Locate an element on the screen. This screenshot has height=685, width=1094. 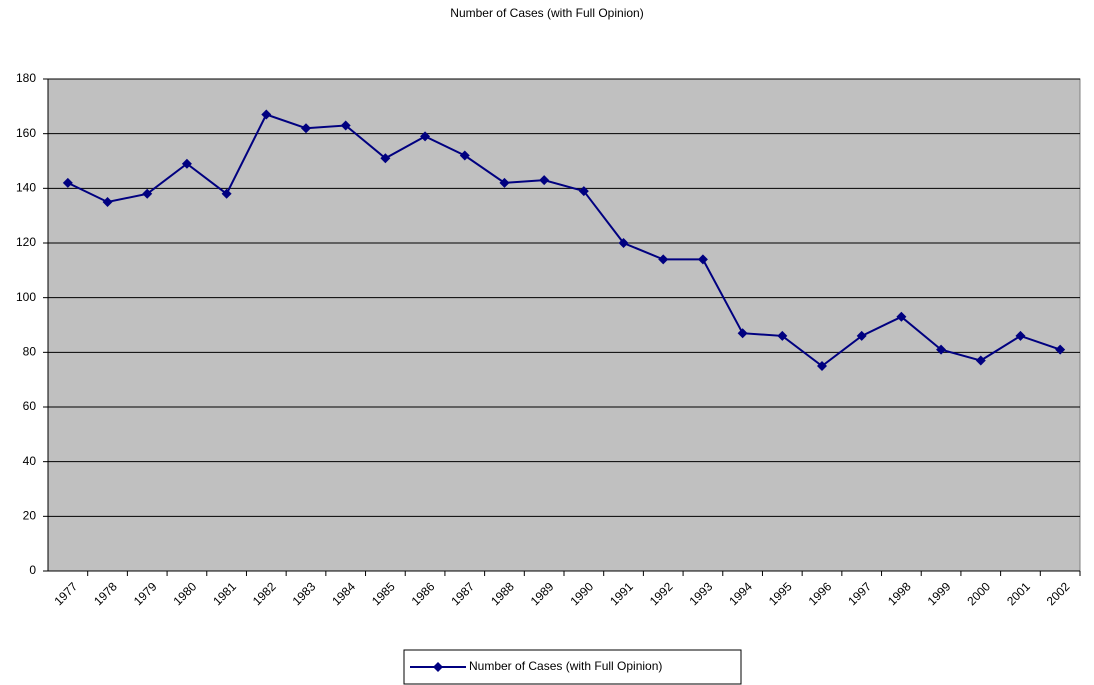
x-tick-label: 2001 is located at coordinates (1018, 593).